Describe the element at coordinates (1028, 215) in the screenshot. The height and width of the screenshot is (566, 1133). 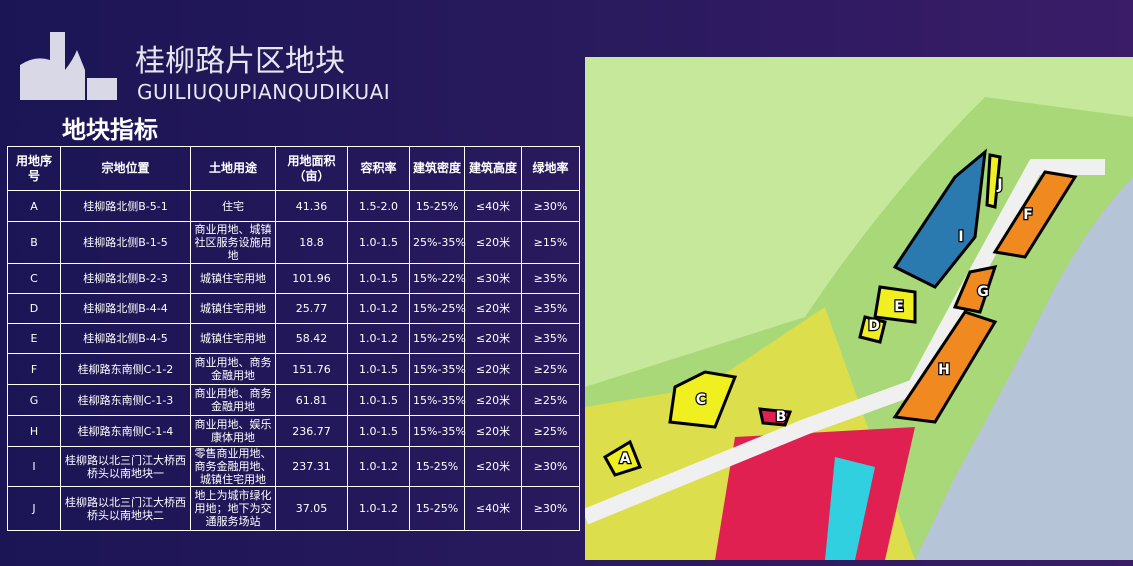
I see `plot-label: F` at that location.